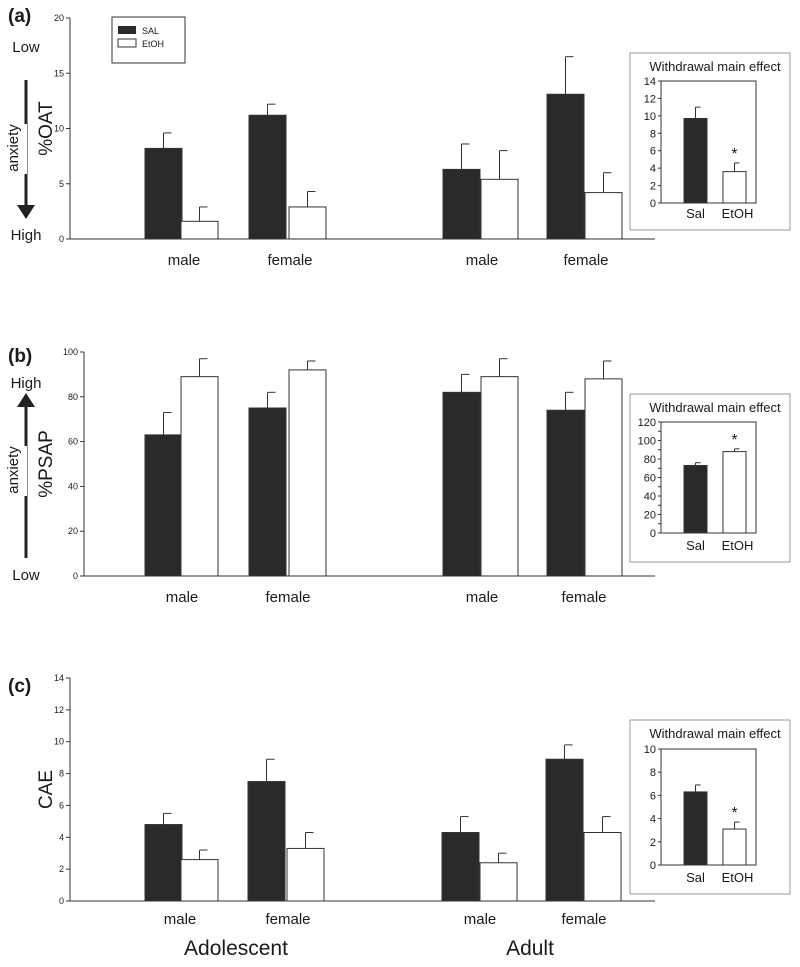 The width and height of the screenshot is (800, 967). What do you see at coordinates (20, 356) in the screenshot?
I see `panel-label: (b)` at bounding box center [20, 356].